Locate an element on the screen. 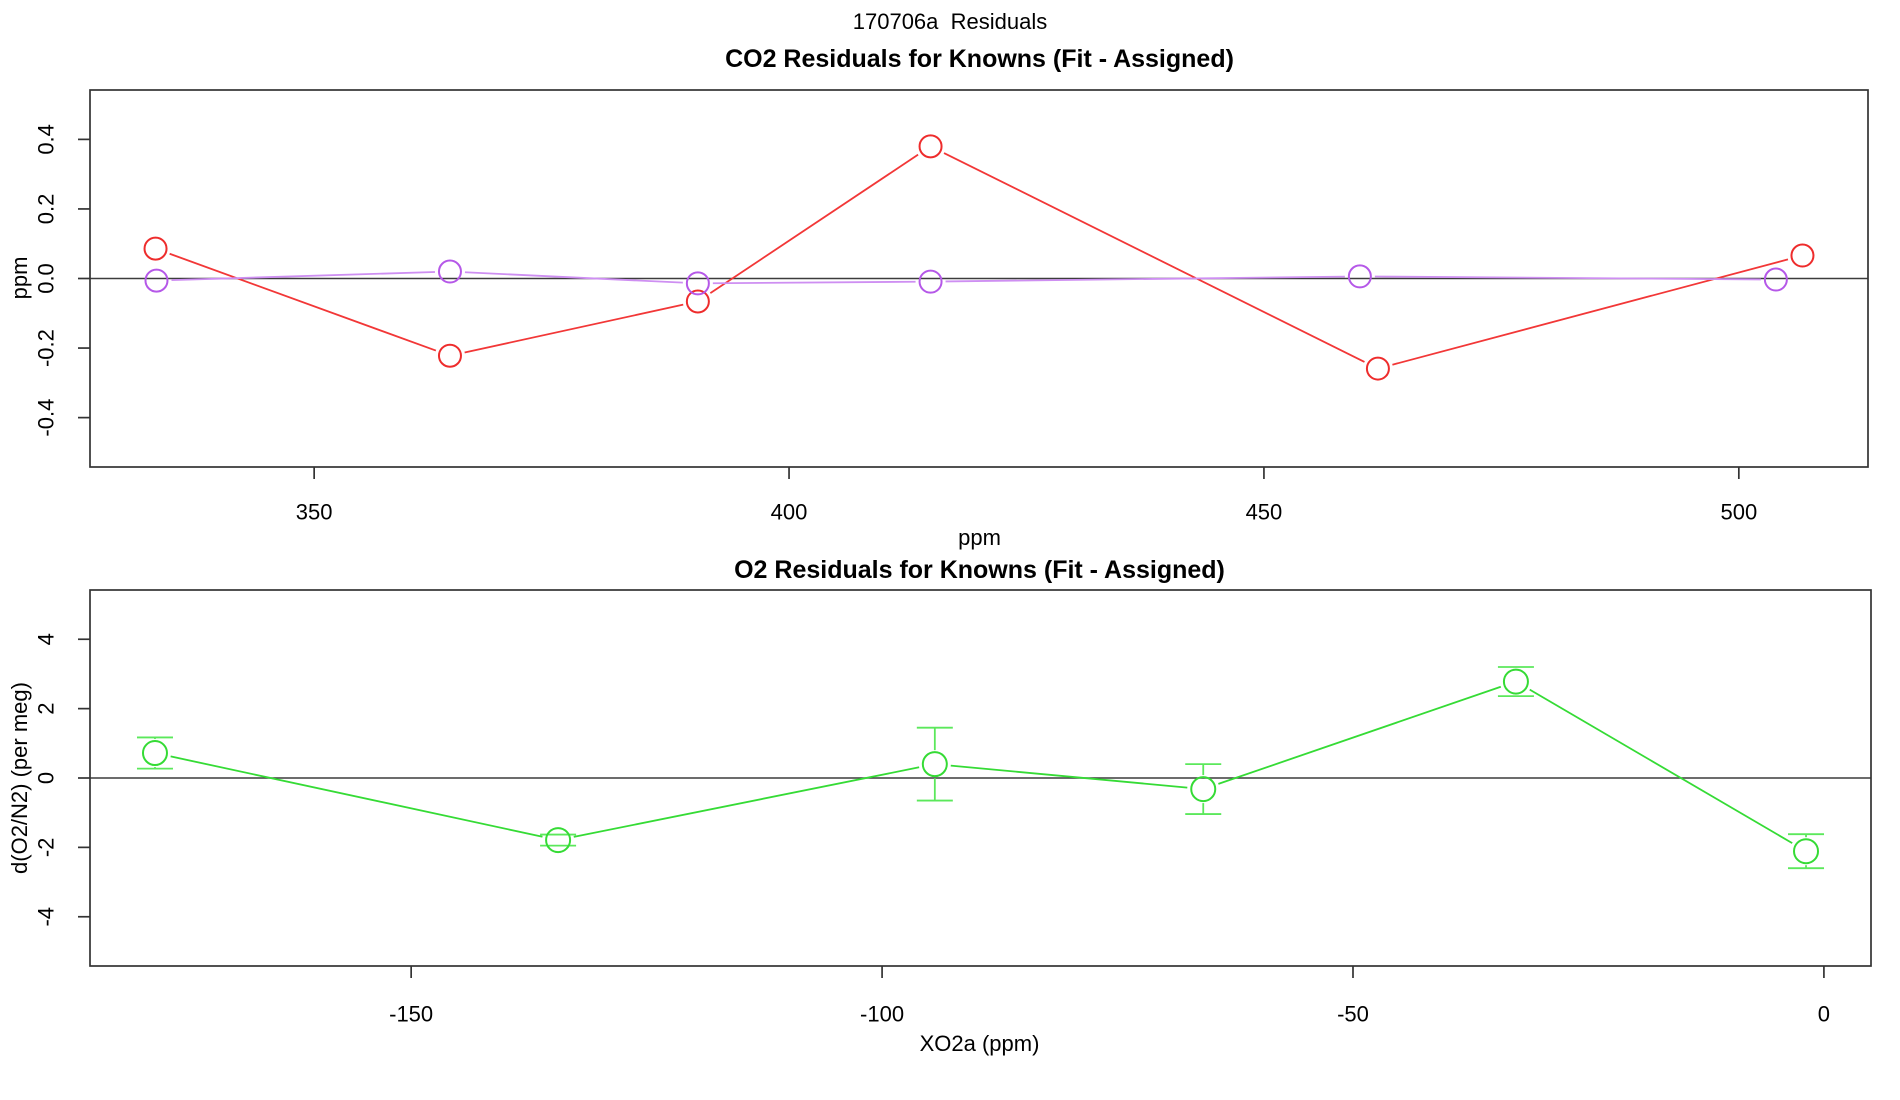 This screenshot has height=1100, width=1900. x-tick-label: -100 is located at coordinates (882, 1014).